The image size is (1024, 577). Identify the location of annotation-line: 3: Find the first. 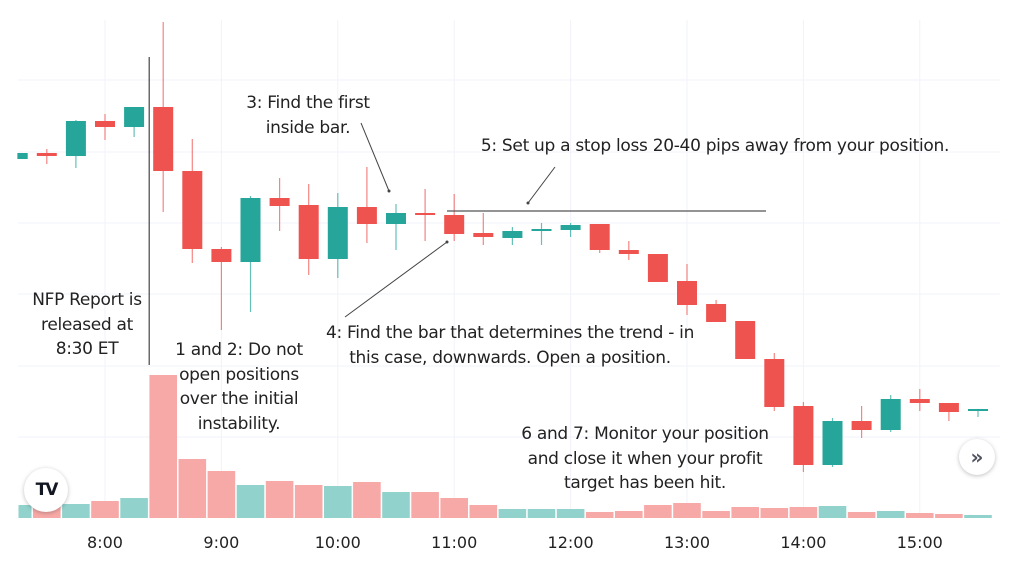
(308, 103).